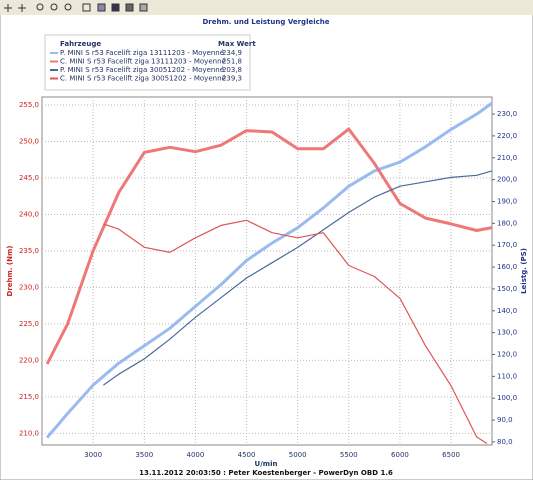 The width and height of the screenshot is (533, 484). Describe the element at coordinates (507, 398) in the screenshot. I see `y2-tick-label: 100,0` at that location.